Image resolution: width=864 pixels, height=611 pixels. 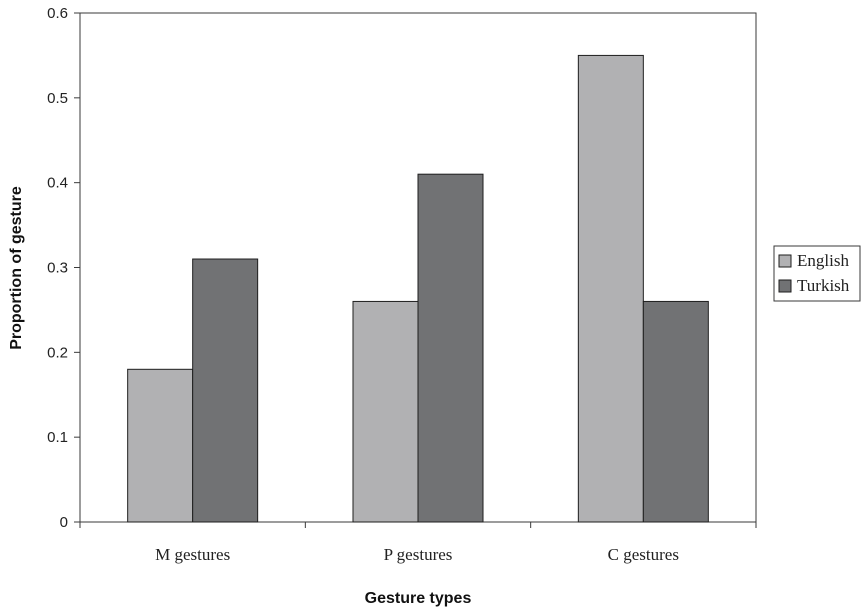 I want to click on y-tick-label: 0, so click(x=64, y=522).